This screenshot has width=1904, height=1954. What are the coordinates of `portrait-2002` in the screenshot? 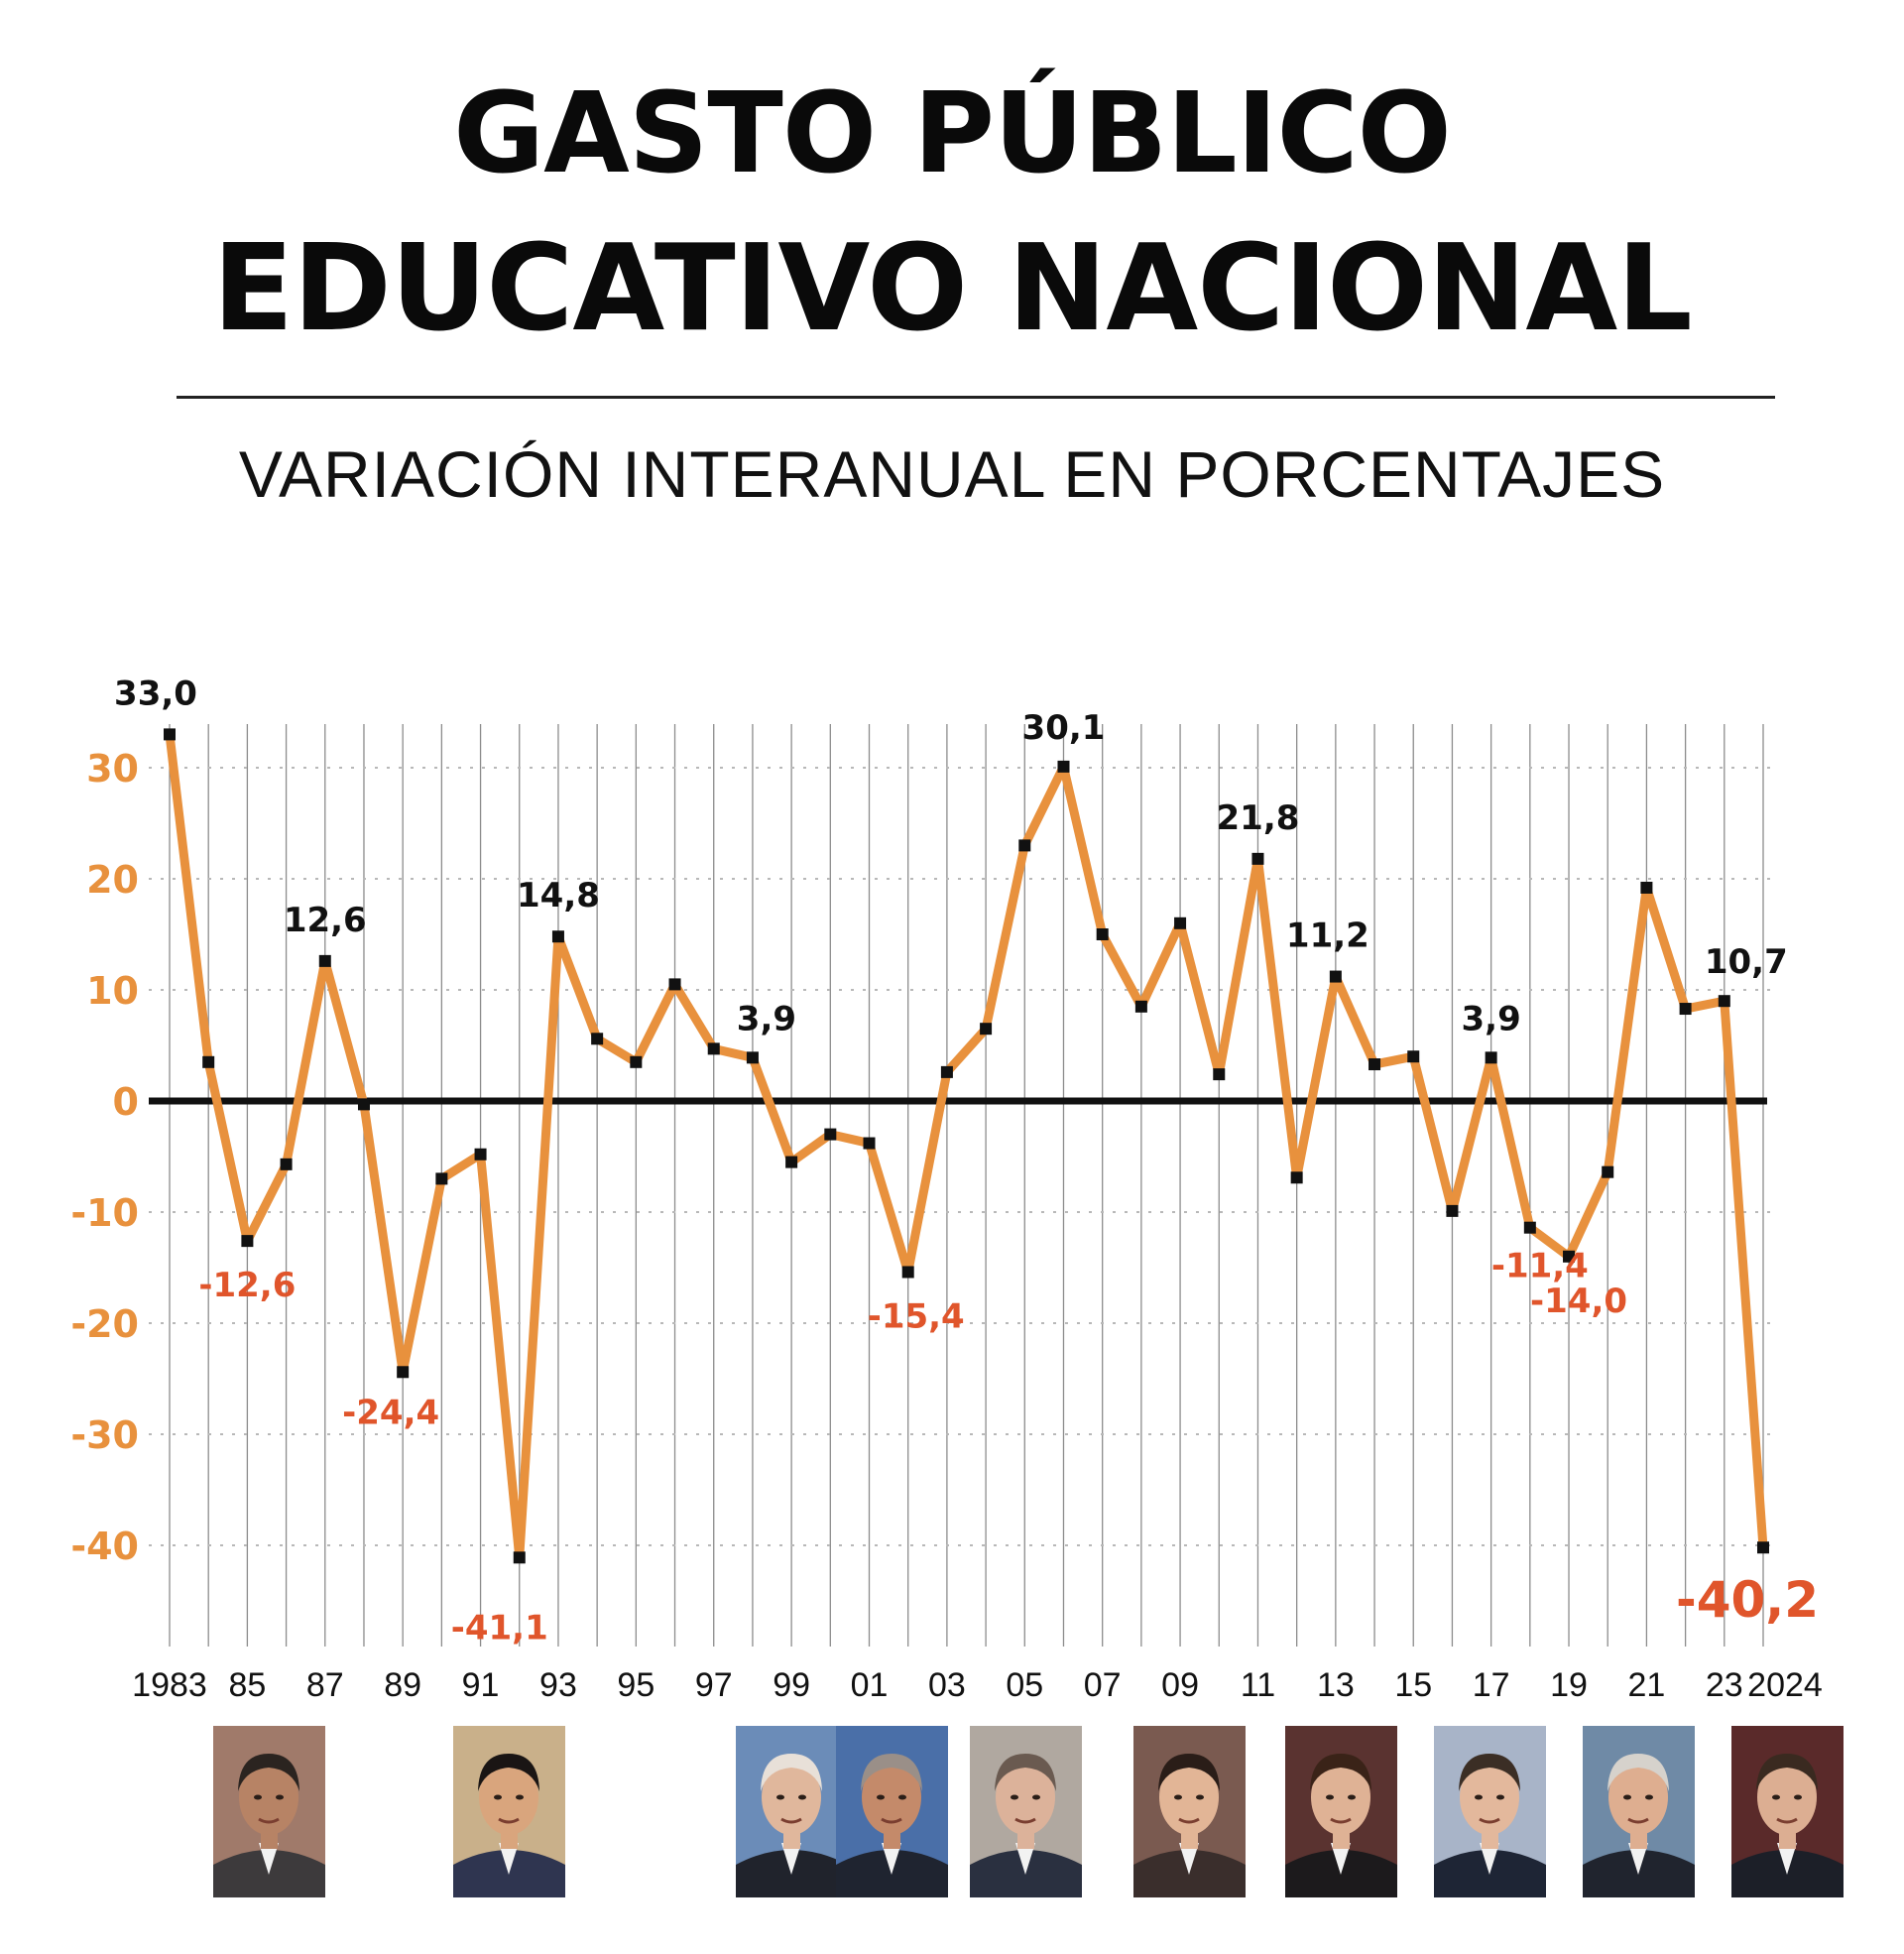 It's located at (892, 1811).